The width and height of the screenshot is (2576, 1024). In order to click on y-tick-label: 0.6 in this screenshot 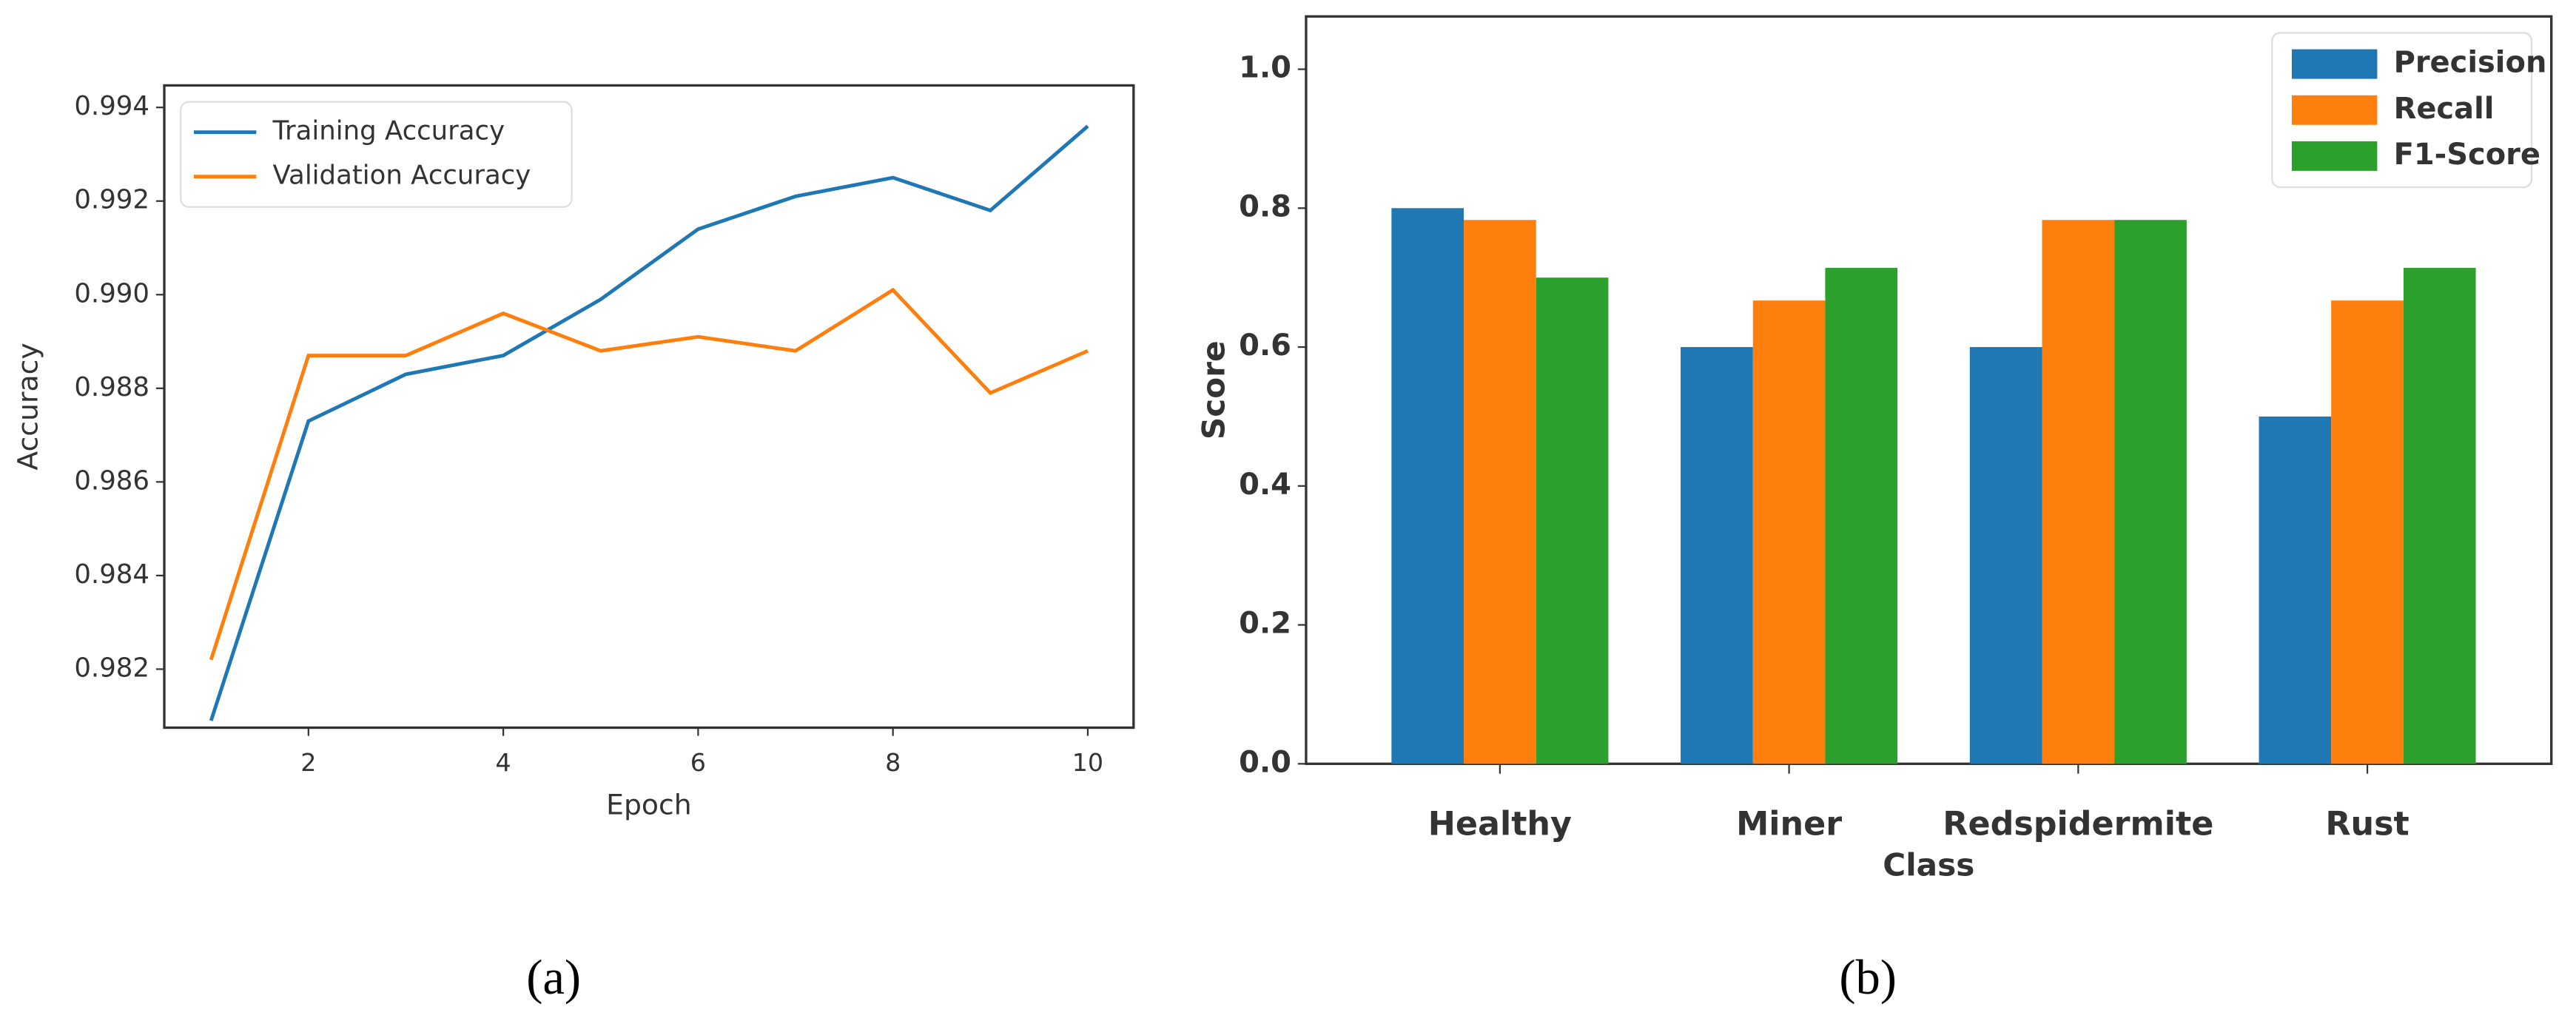, I will do `click(1265, 346)`.